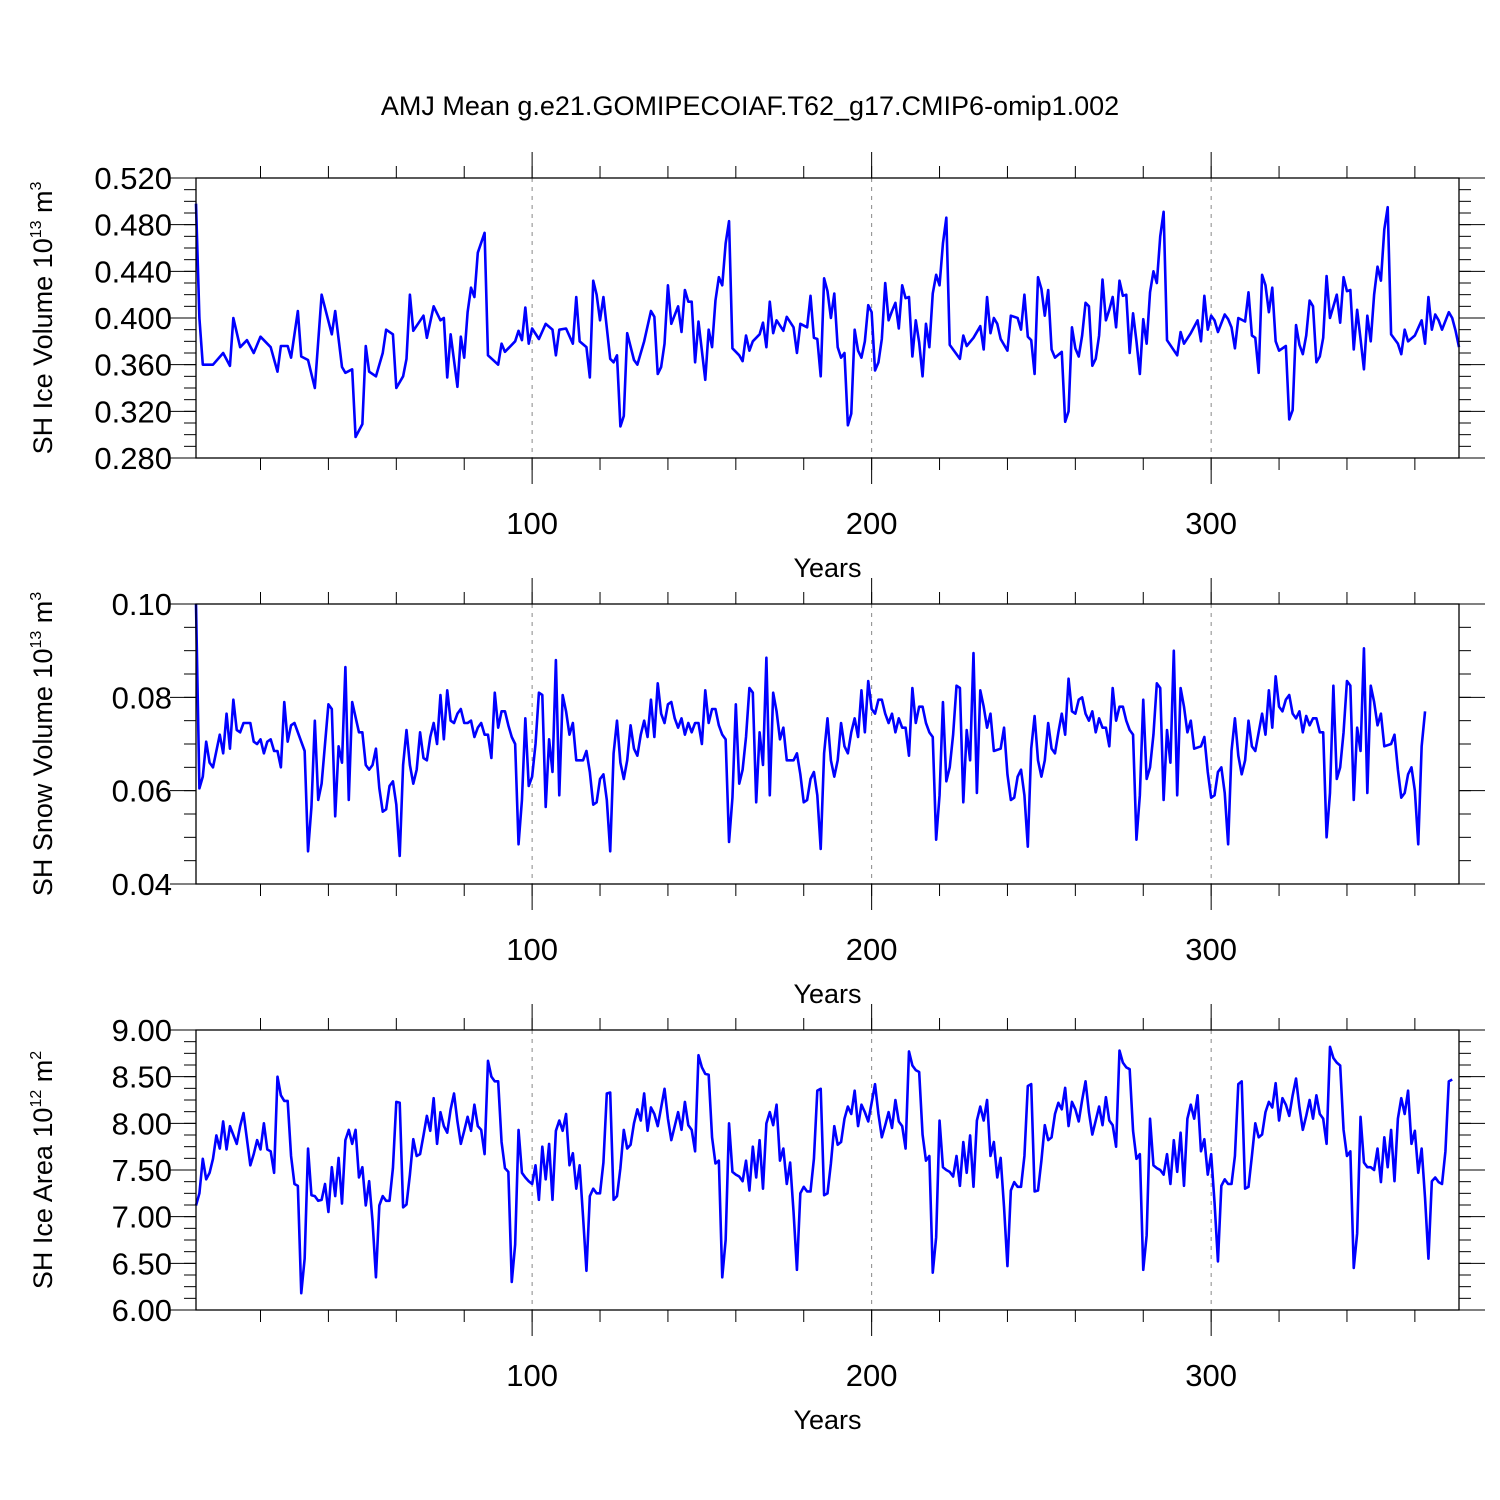 Image resolution: width=1500 pixels, height=1500 pixels. Describe the element at coordinates (43, 346) in the screenshot. I see `y-axis-label-part: SH Ice Volume 10` at that location.